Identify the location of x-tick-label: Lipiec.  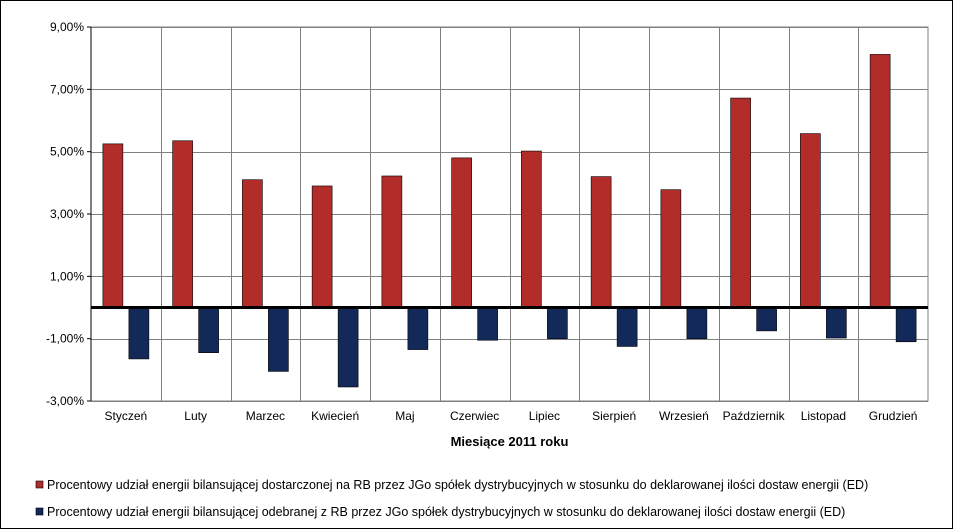
(544, 416).